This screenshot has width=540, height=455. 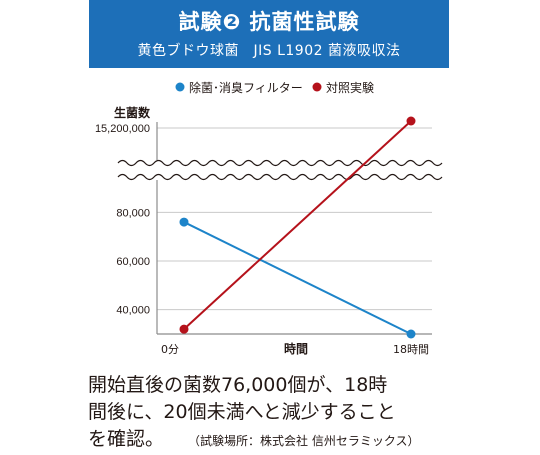 I want to click on caption-line-1: 開始直後の菌数76,000個が、18時, so click(x=238, y=385).